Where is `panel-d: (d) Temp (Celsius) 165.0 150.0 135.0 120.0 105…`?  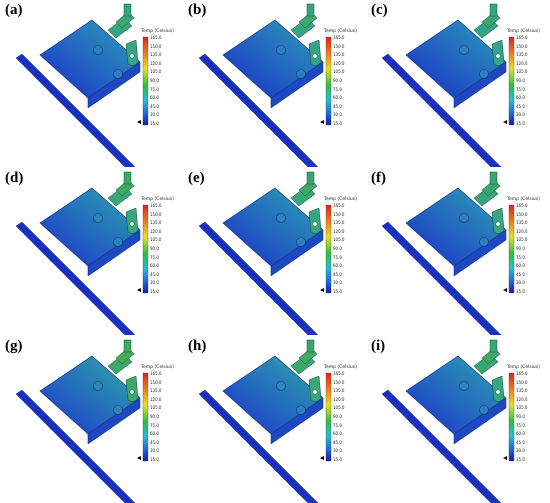
panel-d: (d) Temp (Celsius) 165.0 150.0 135.0 120.0 105… is located at coordinates (91, 251).